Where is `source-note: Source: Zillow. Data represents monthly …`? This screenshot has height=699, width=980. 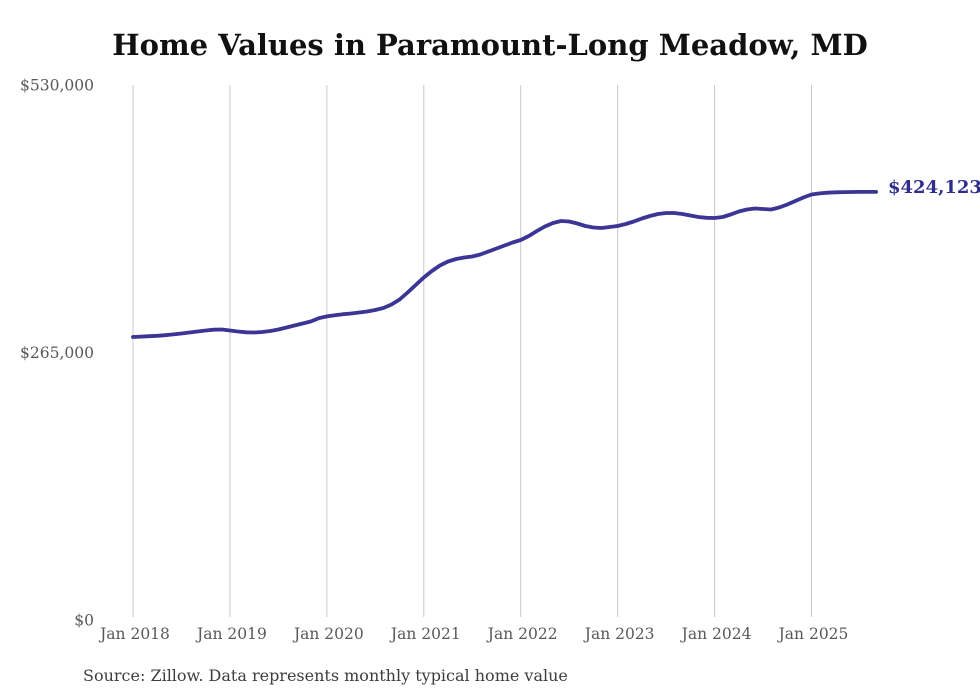
source-note: Source: Zillow. Data represents monthly … is located at coordinates (325, 675).